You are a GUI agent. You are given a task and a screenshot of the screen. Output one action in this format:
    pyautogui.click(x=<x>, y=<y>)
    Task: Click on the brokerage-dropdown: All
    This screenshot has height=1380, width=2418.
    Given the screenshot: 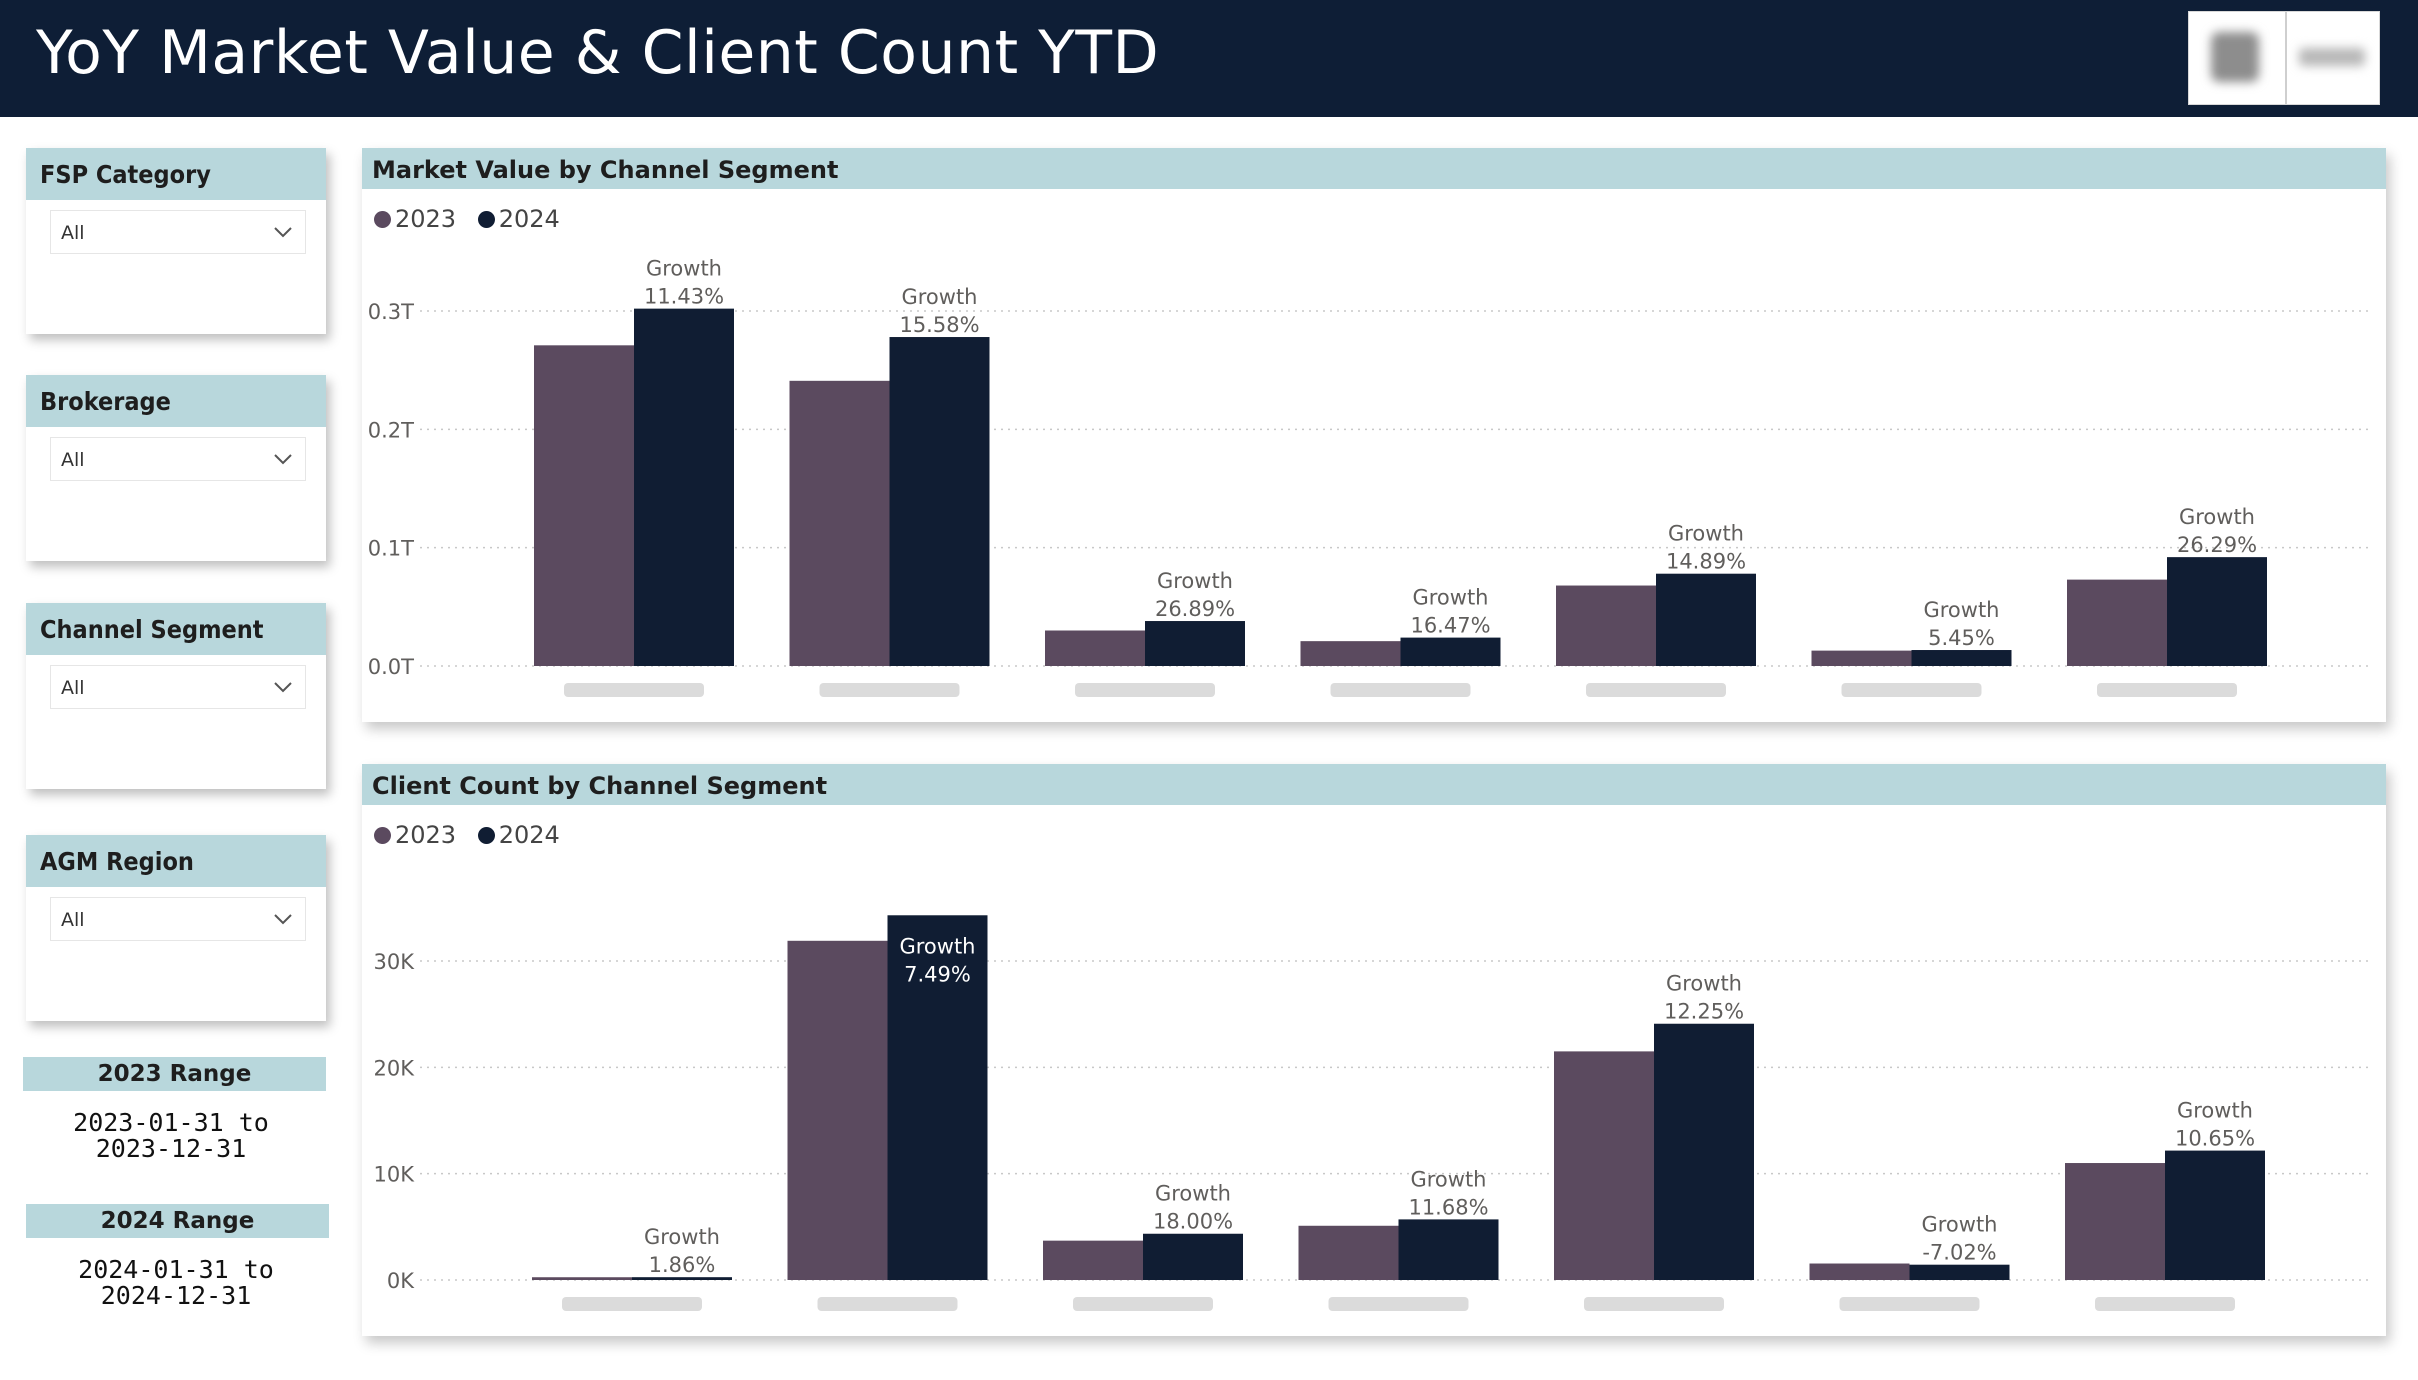 What is the action you would take?
    pyautogui.click(x=178, y=459)
    